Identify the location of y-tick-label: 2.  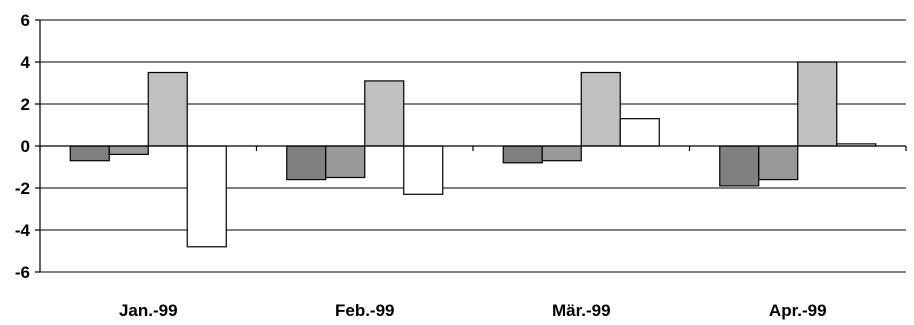
(25, 104).